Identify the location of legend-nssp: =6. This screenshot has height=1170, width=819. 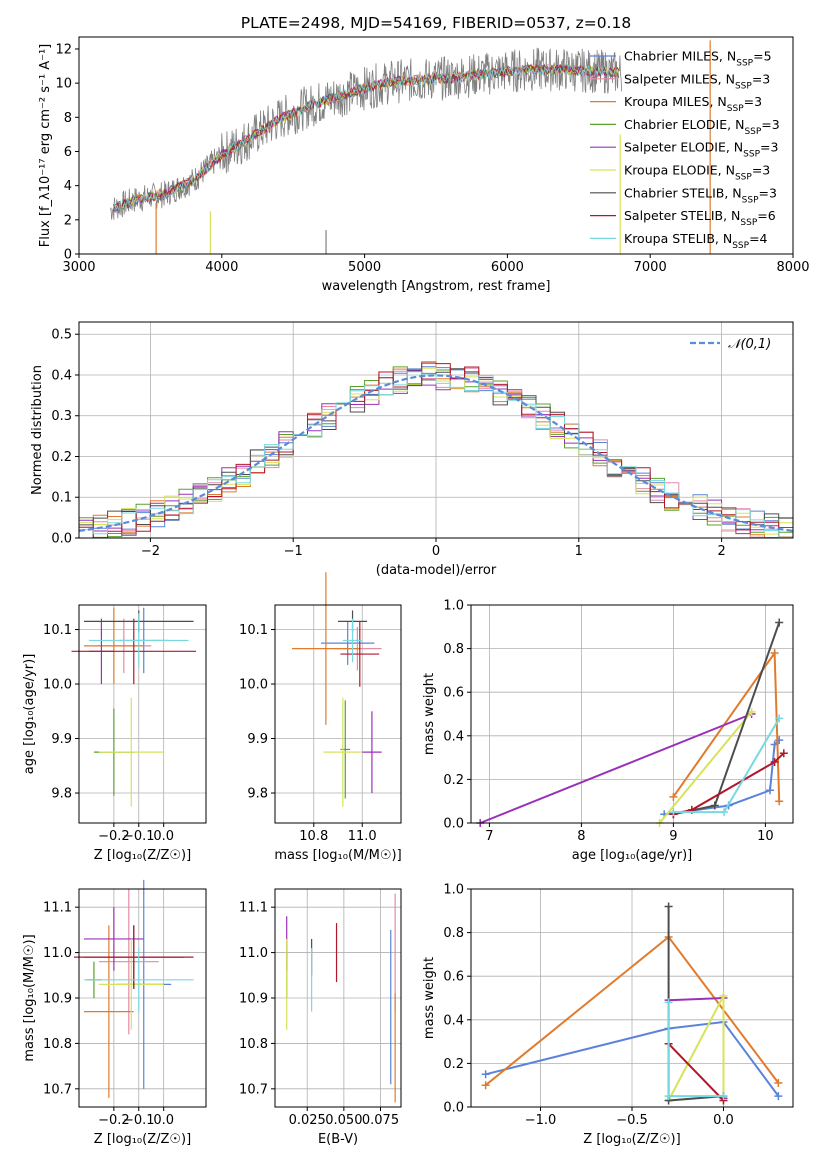
(766, 215).